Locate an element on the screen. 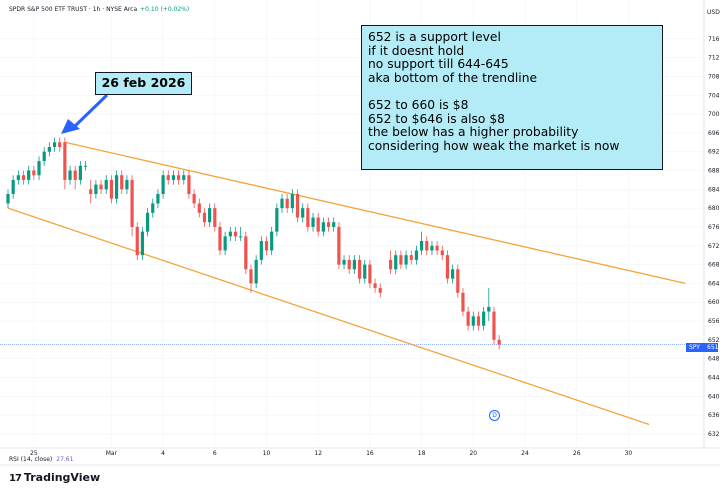  x-tick-label: 6 is located at coordinates (215, 453).